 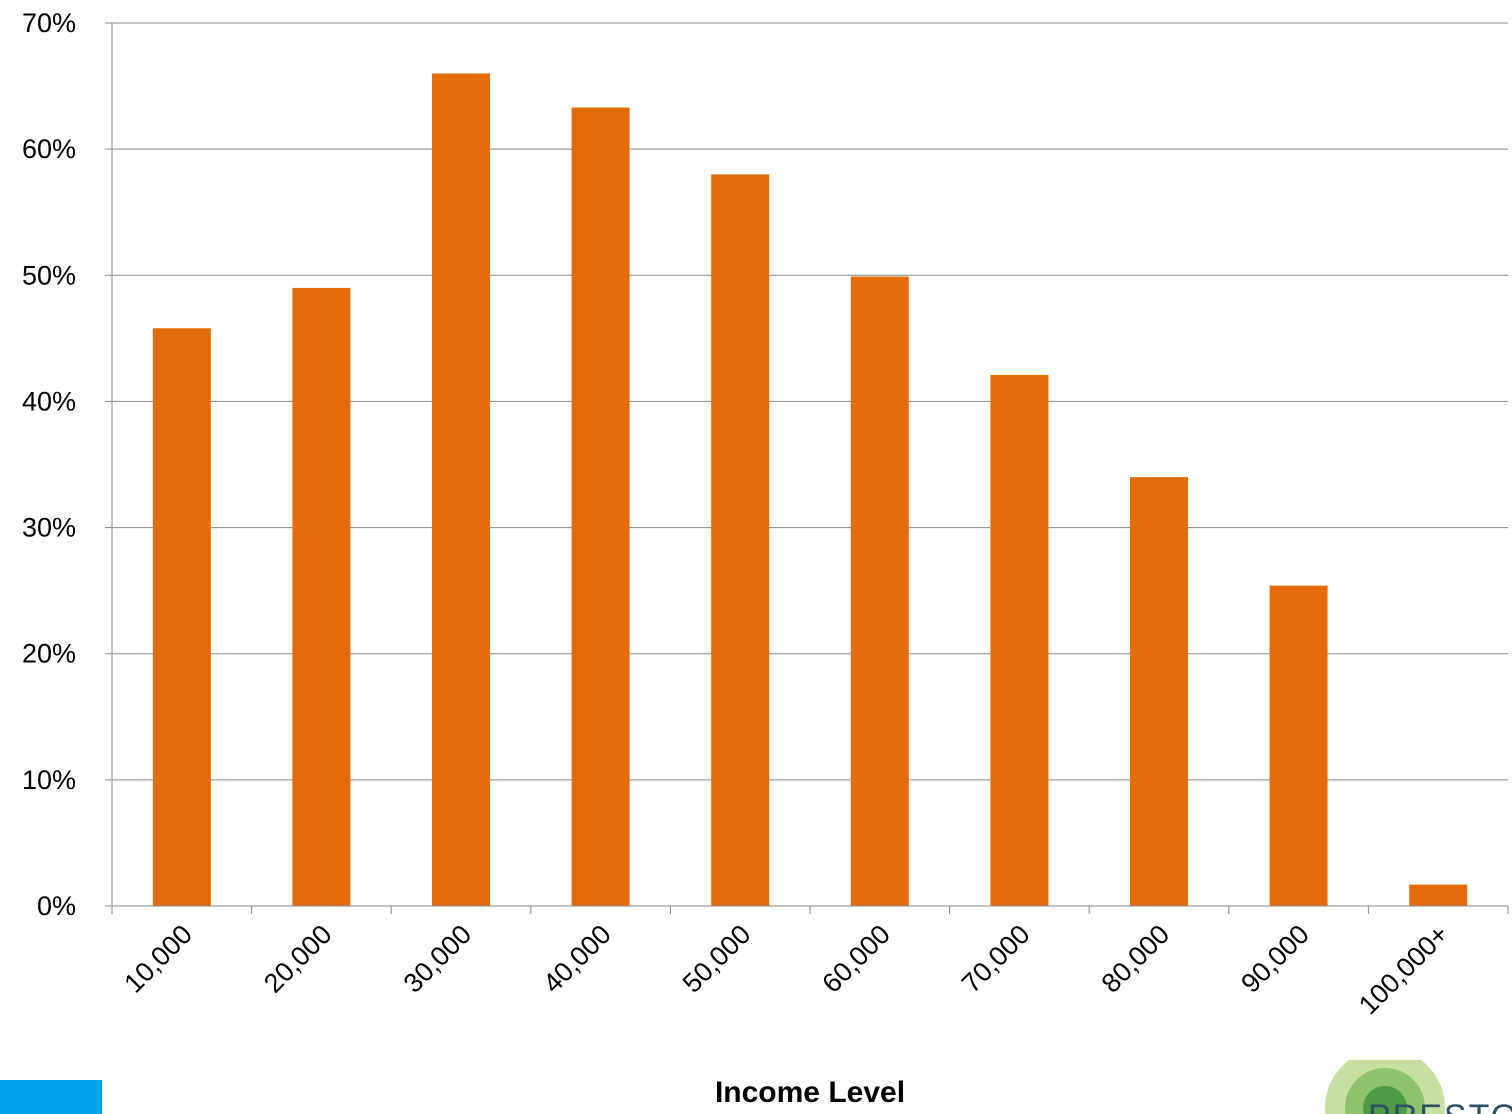 What do you see at coordinates (49, 464) in the screenshot?
I see `y-axis-tick-labels: 0% 10% 20% 30% 40% 50% 60% 70%` at bounding box center [49, 464].